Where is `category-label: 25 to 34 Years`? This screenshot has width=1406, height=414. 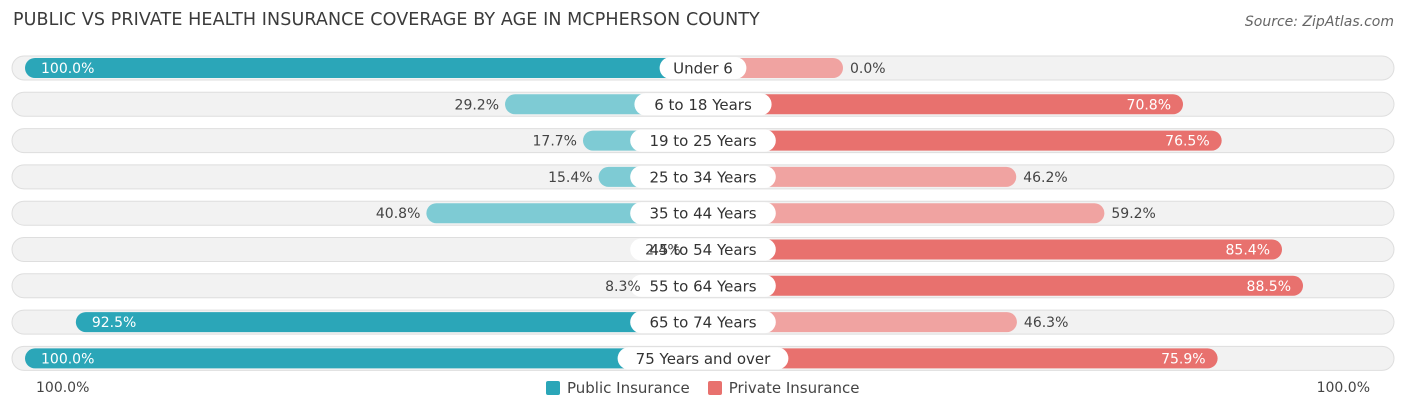
category-label: 25 to 34 Years is located at coordinates (702, 177).